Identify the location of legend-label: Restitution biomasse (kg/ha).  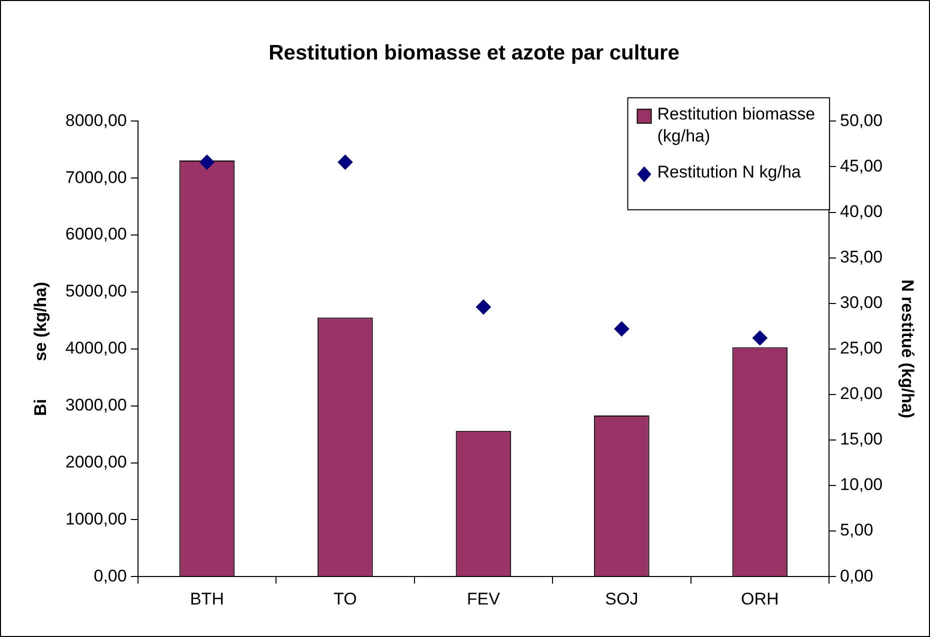
(736, 125).